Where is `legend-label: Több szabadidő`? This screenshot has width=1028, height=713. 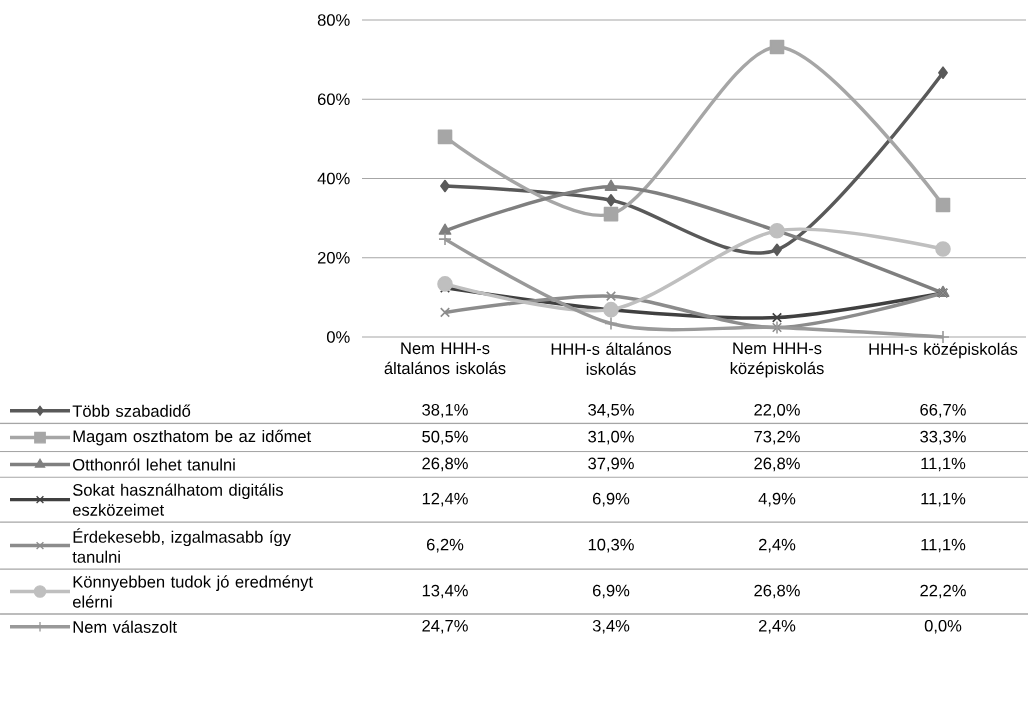
legend-label: Több szabadidő is located at coordinates (131, 410).